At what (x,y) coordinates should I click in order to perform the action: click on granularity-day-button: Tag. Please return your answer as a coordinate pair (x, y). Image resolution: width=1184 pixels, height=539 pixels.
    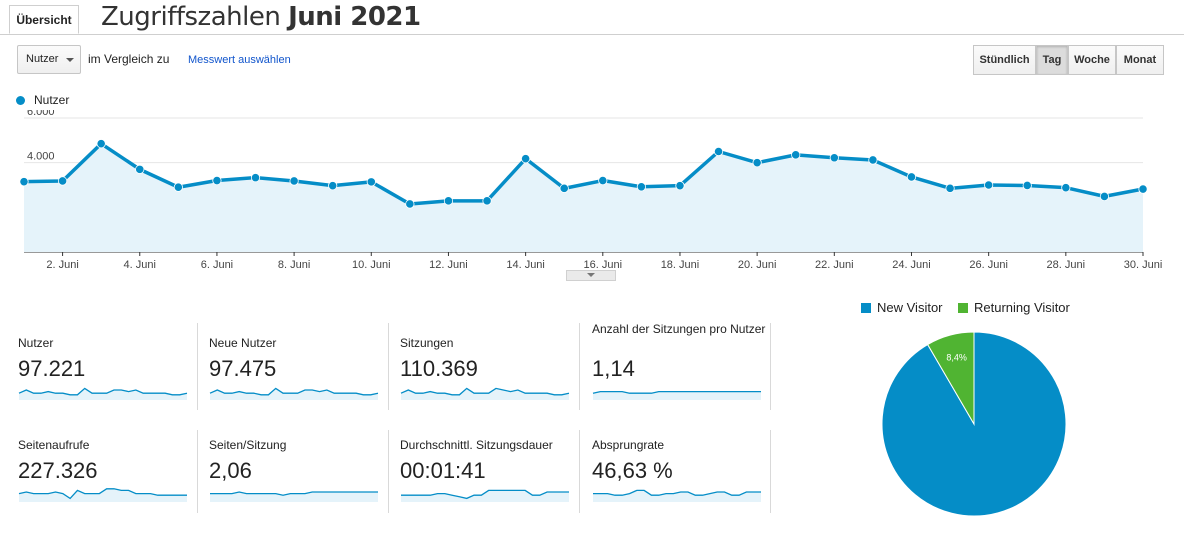
    Looking at the image, I should click on (1052, 60).